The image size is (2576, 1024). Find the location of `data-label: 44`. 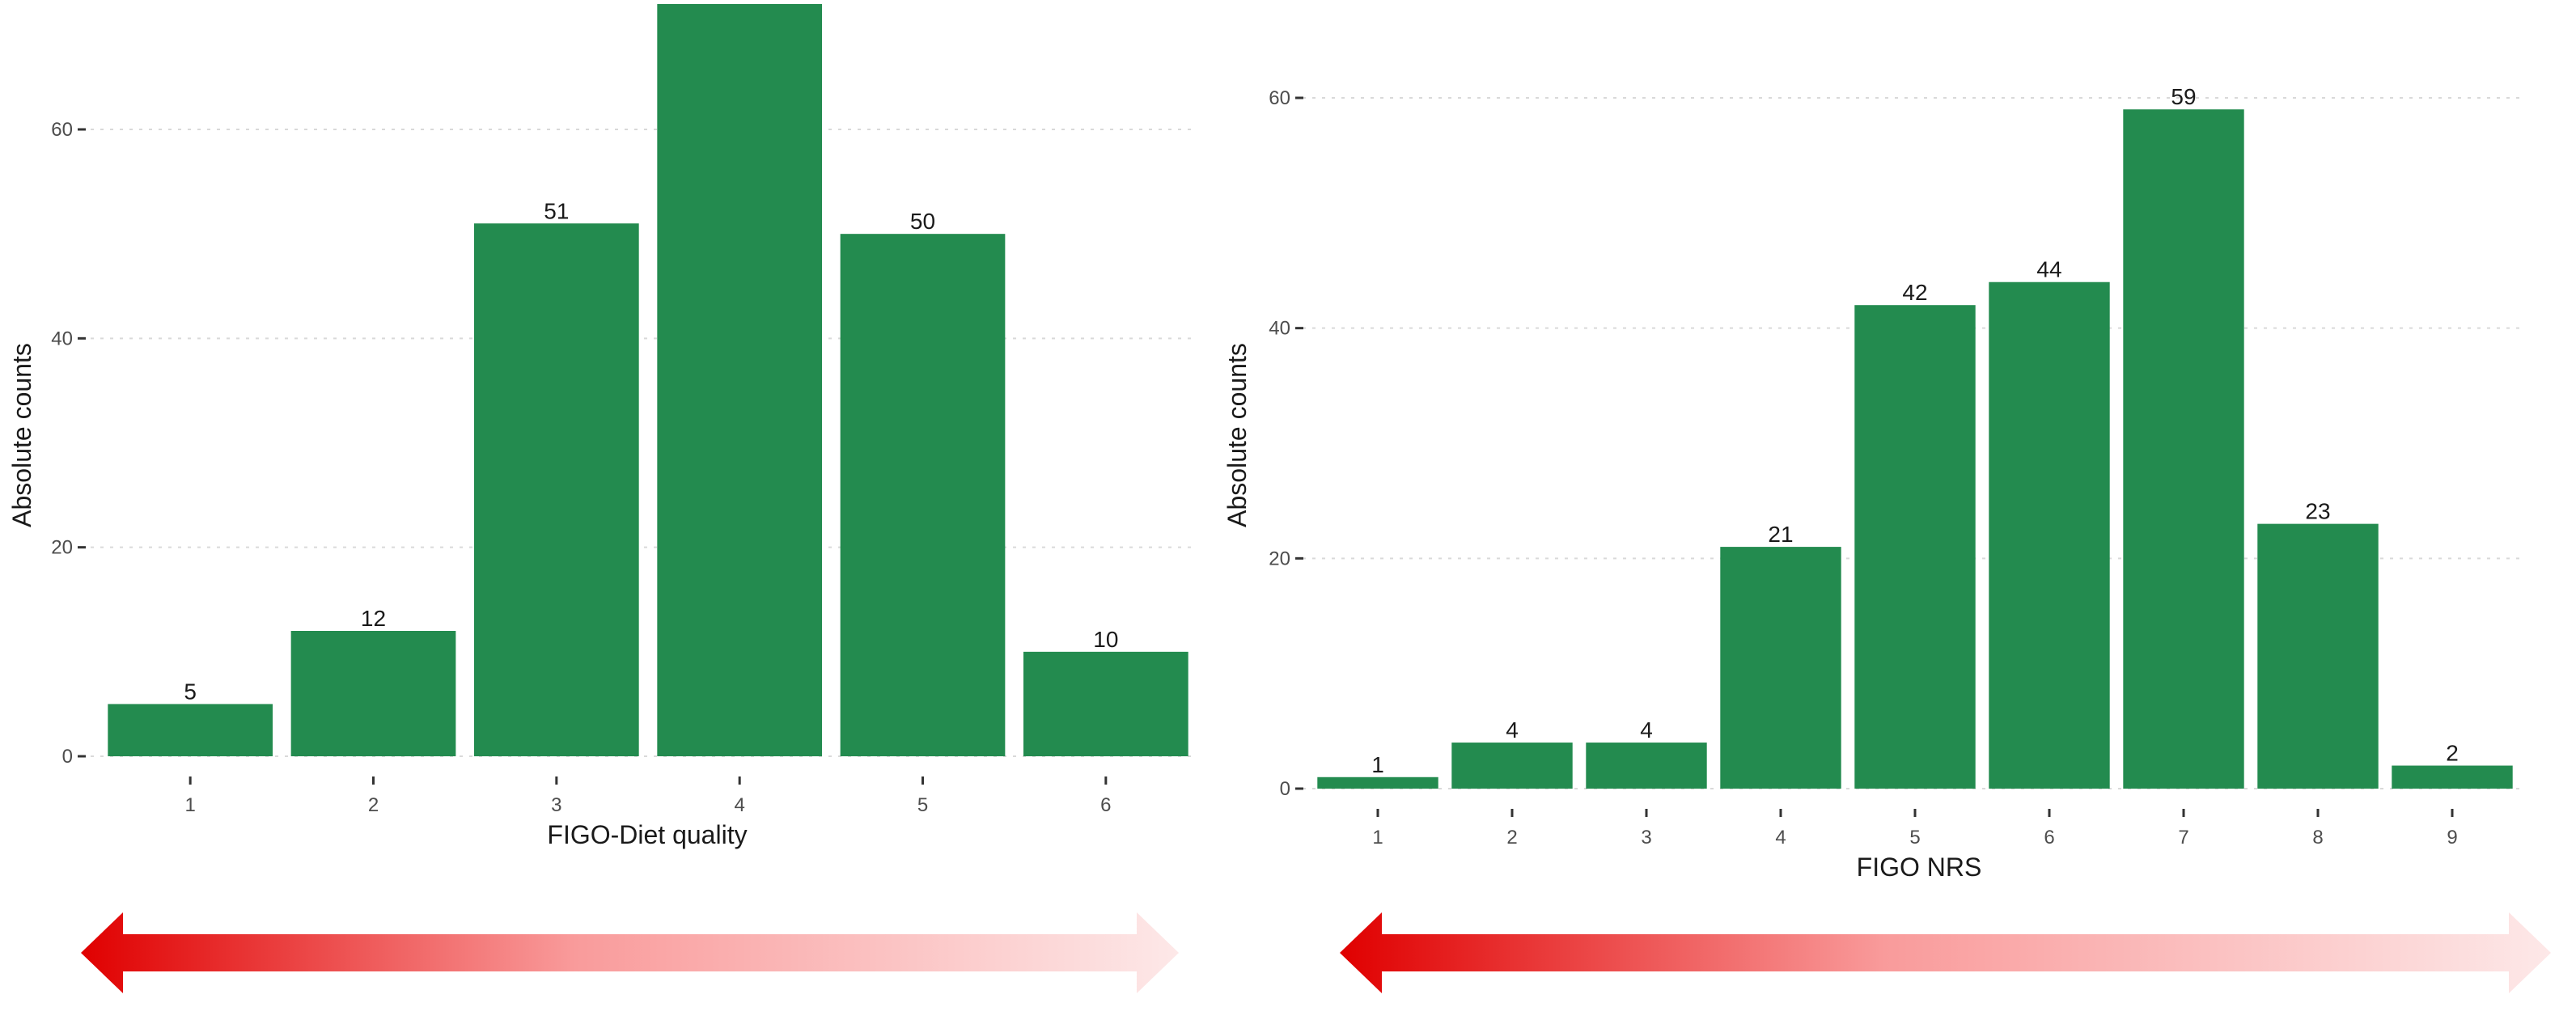

data-label: 44 is located at coordinates (2048, 269).